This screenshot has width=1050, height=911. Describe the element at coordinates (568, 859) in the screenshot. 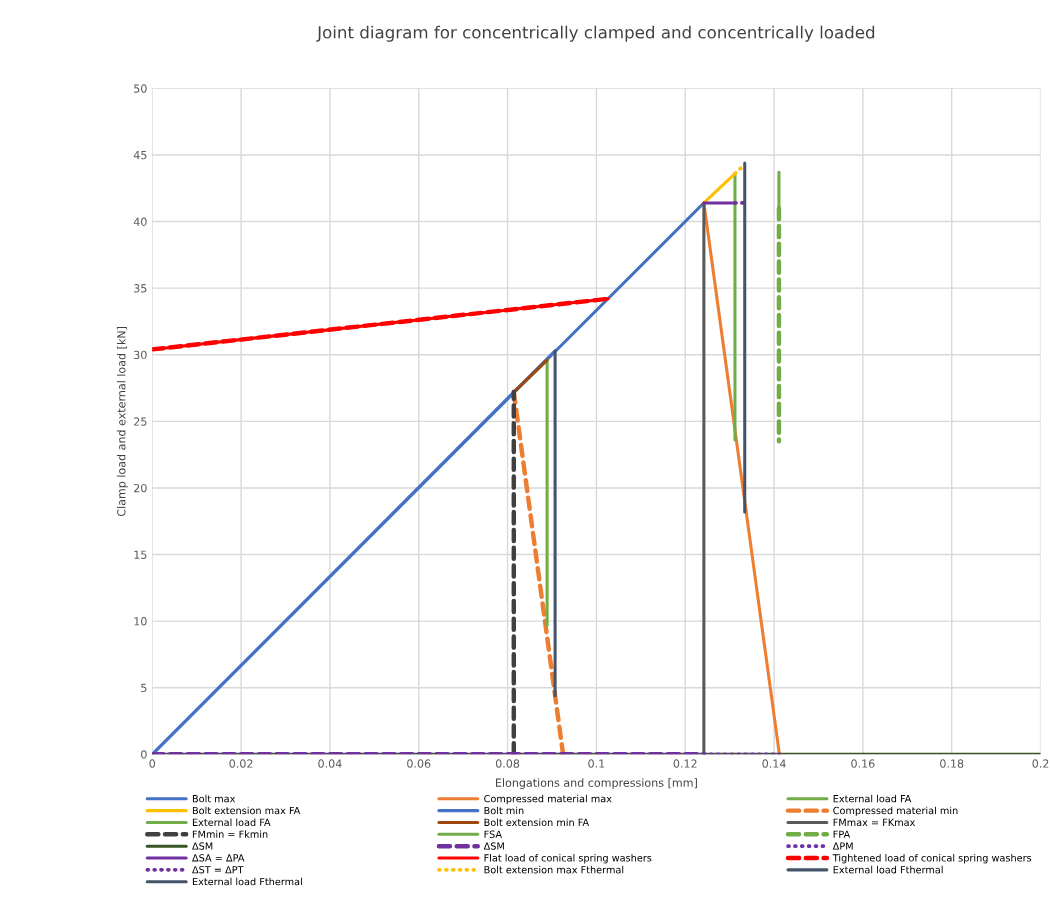

I see `legend-label: Flat load of conical spring washers` at that location.